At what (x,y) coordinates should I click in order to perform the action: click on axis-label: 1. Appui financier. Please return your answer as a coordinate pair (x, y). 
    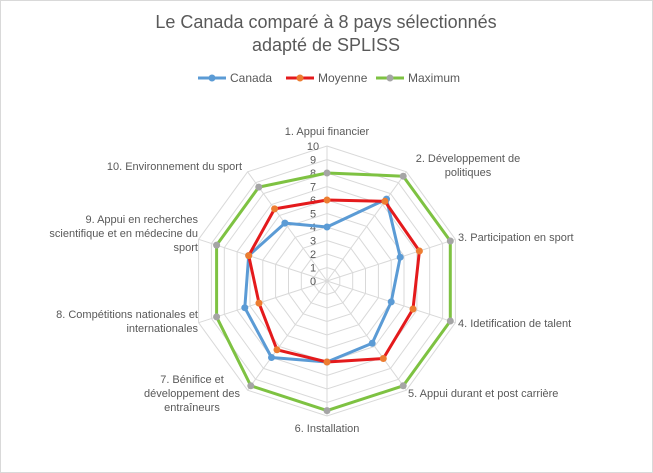
    Looking at the image, I should click on (327, 132).